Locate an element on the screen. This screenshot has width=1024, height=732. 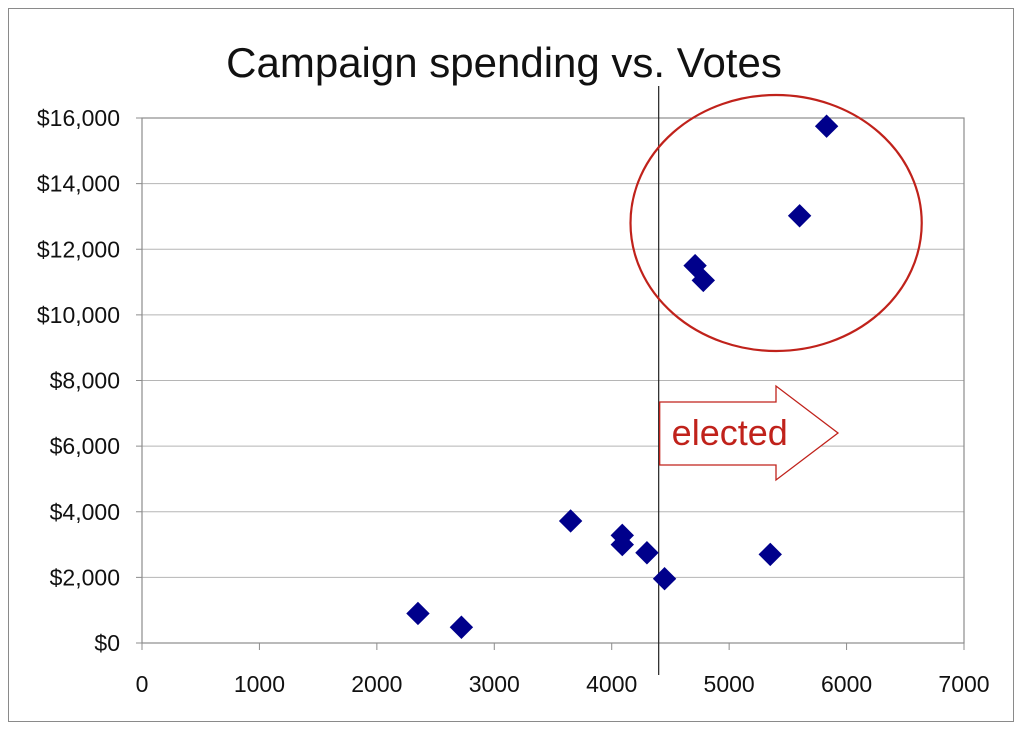
elected-label: elected is located at coordinates (730, 432).